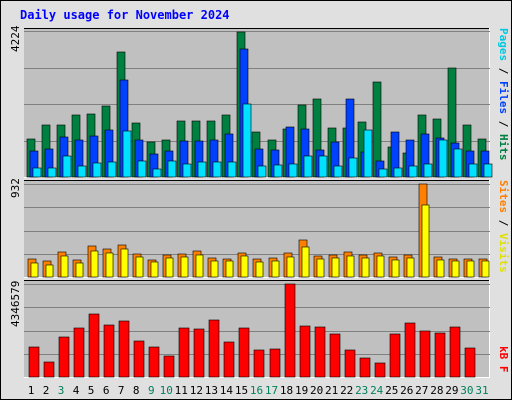 This screenshot has height=400, width=512. Describe the element at coordinates (503, 196) in the screenshot. I see `legend-sites: Sites` at that location.